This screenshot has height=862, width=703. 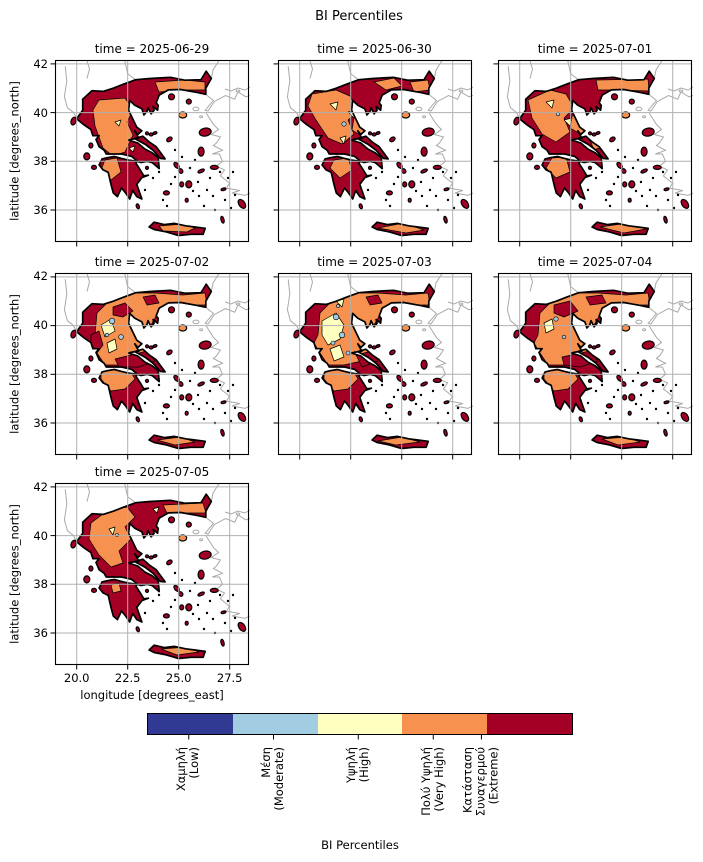 I want to click on subplot-title: time = 2025-07-02, so click(x=152, y=261).